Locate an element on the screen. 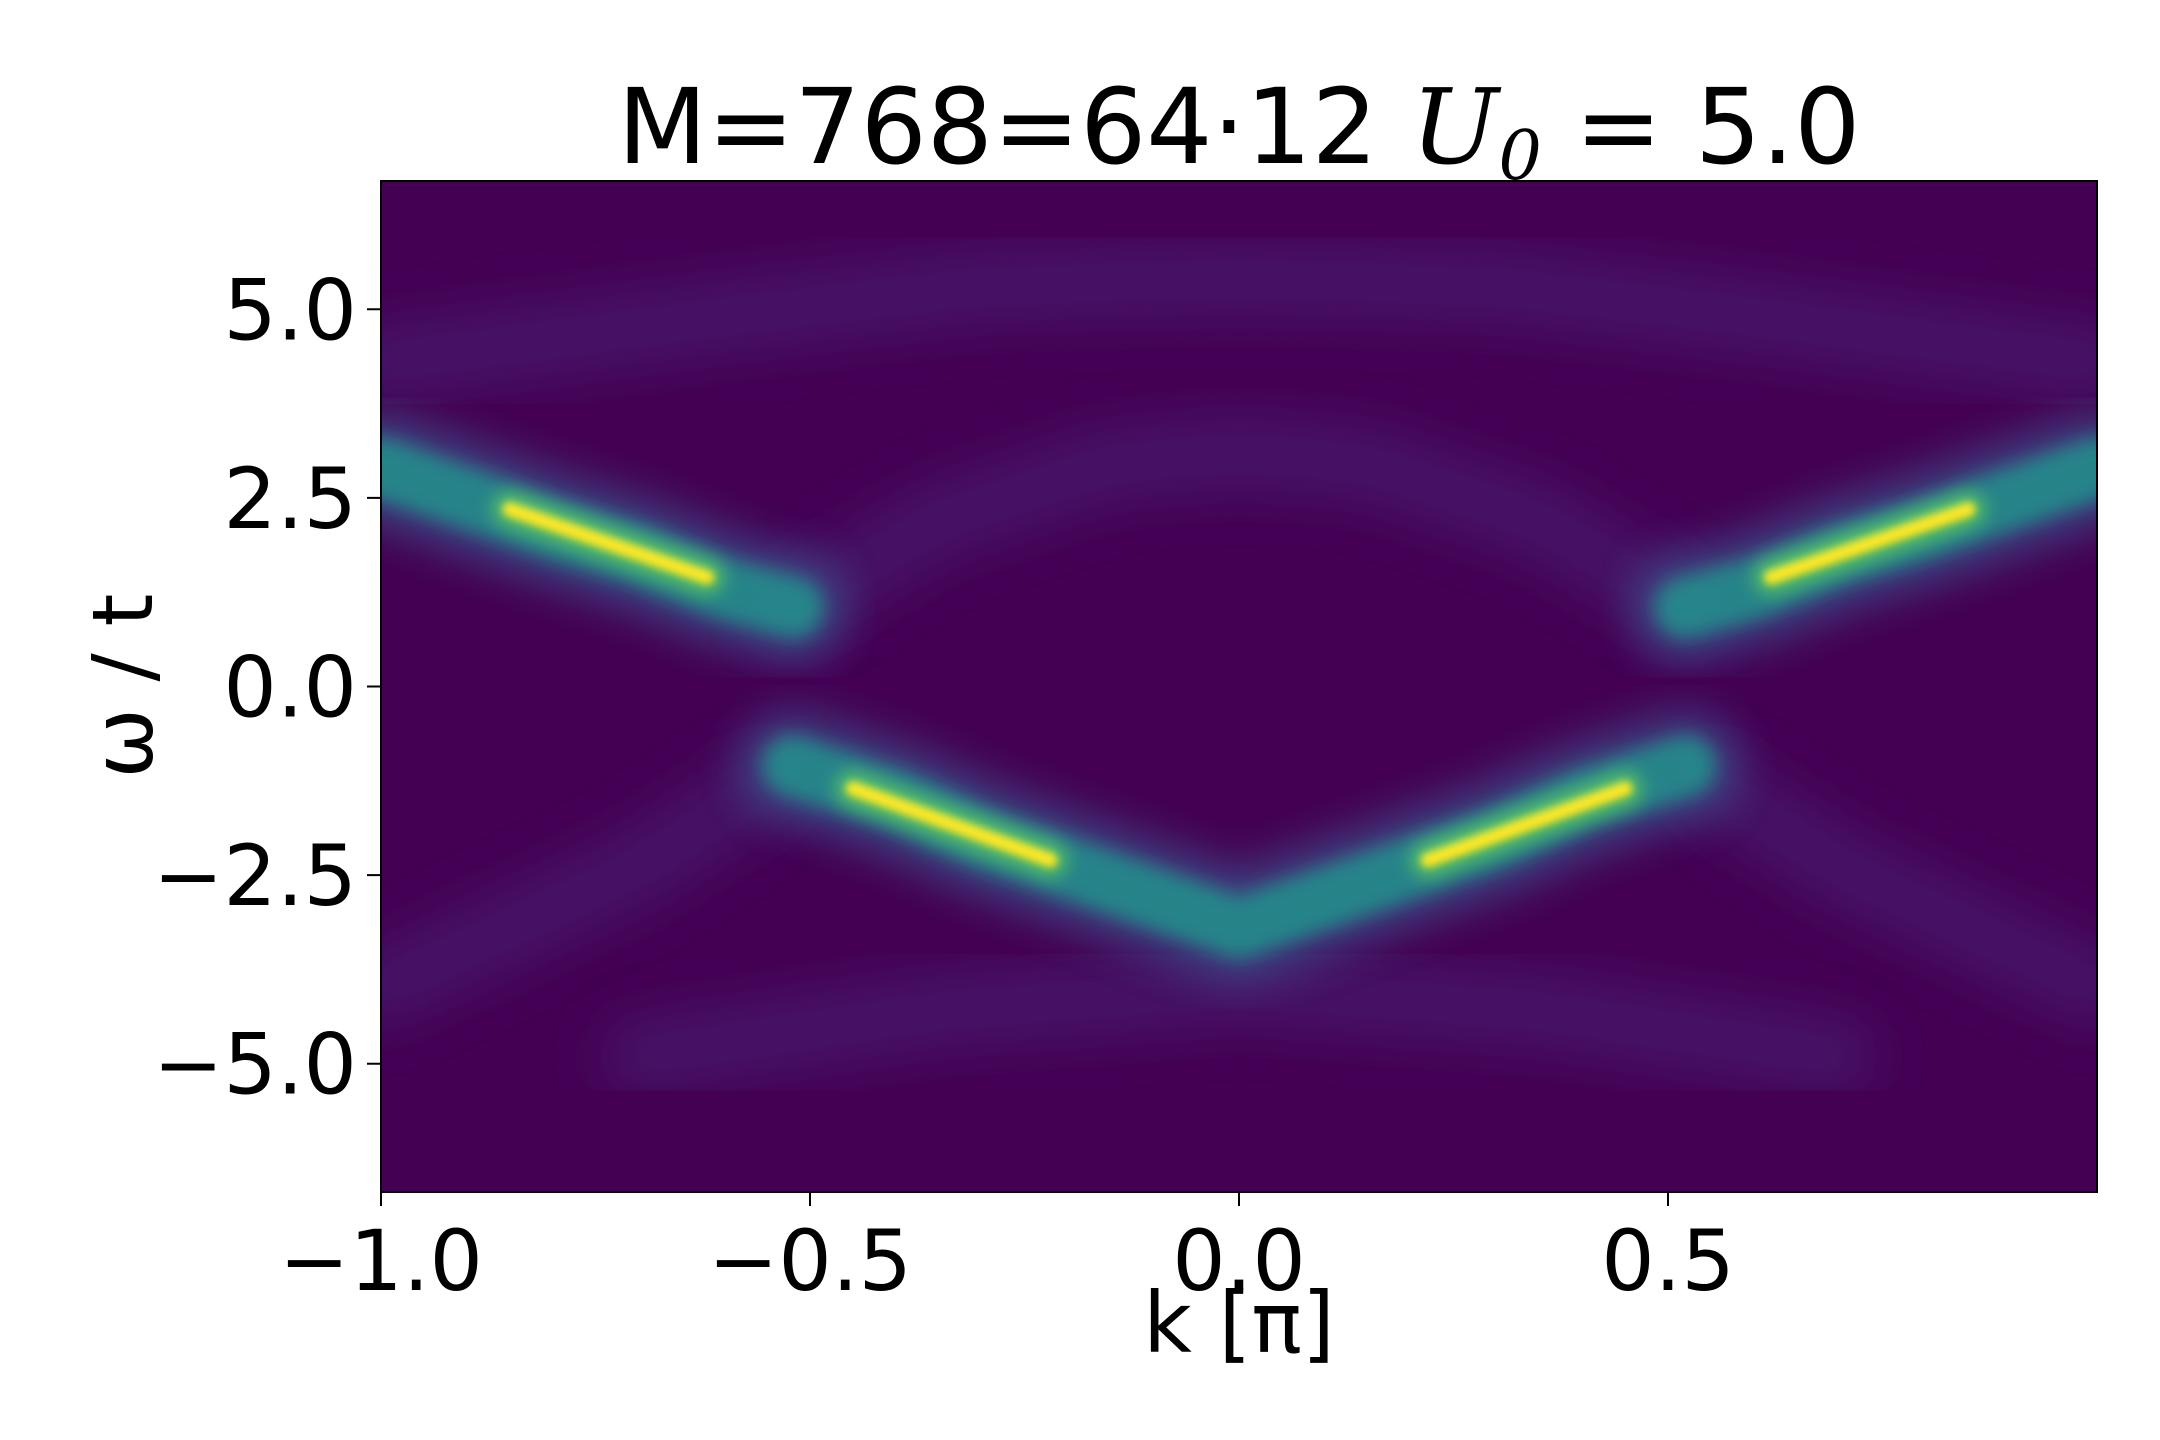  shadow-arc-bottom is located at coordinates (1239, 1022).